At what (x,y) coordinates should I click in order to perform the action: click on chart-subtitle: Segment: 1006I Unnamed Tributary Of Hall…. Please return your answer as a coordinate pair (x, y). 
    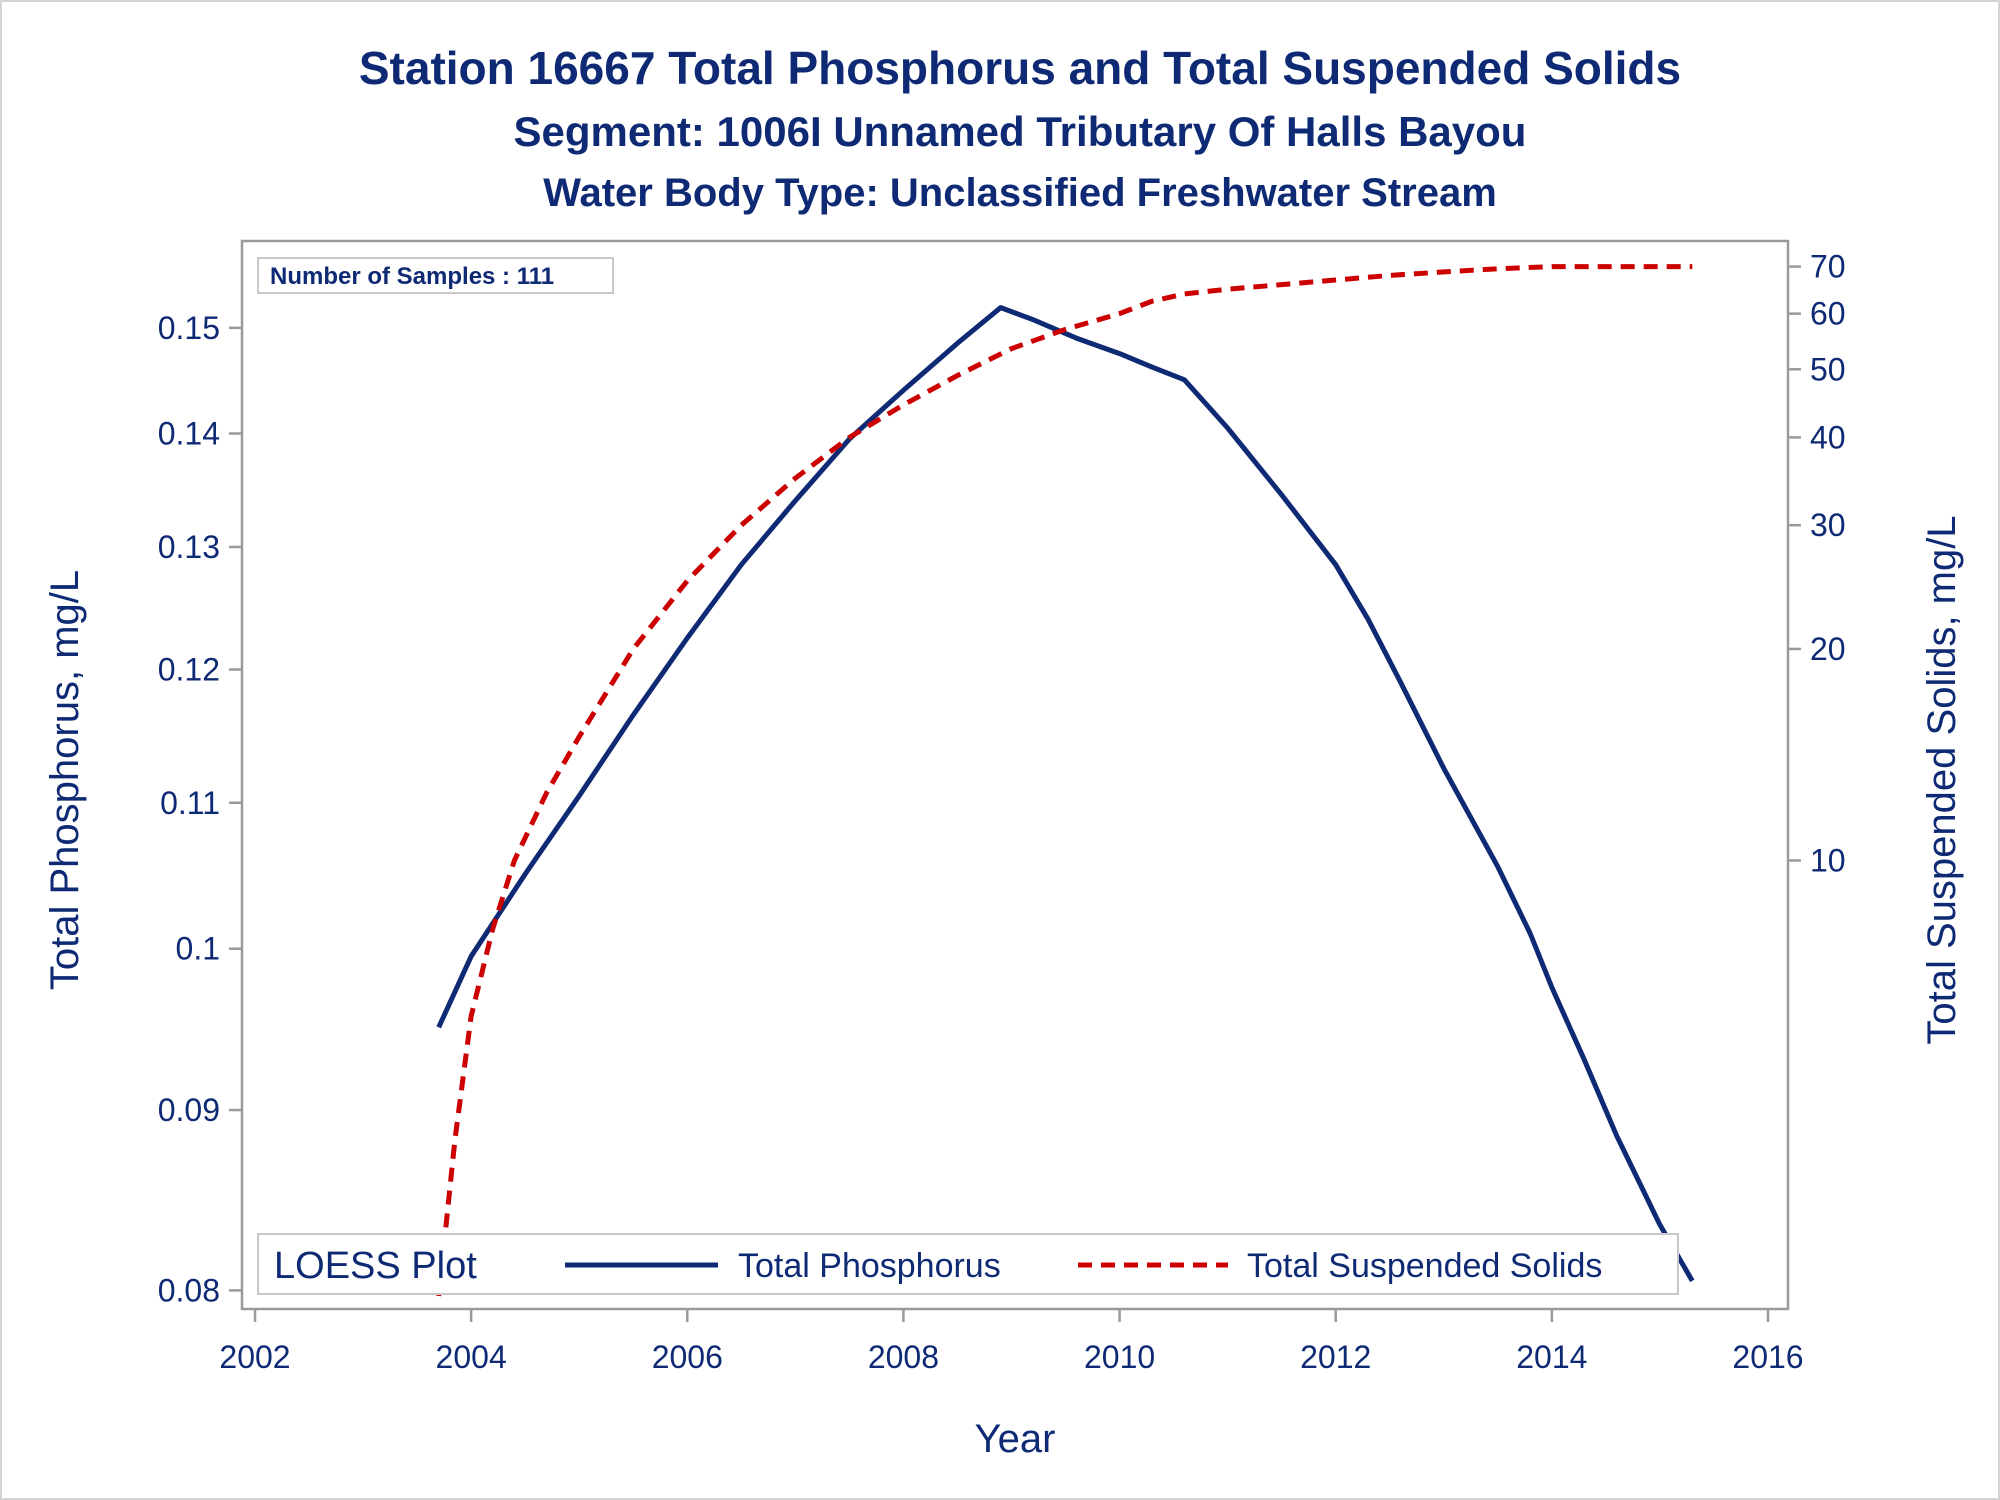
    Looking at the image, I should click on (1020, 131).